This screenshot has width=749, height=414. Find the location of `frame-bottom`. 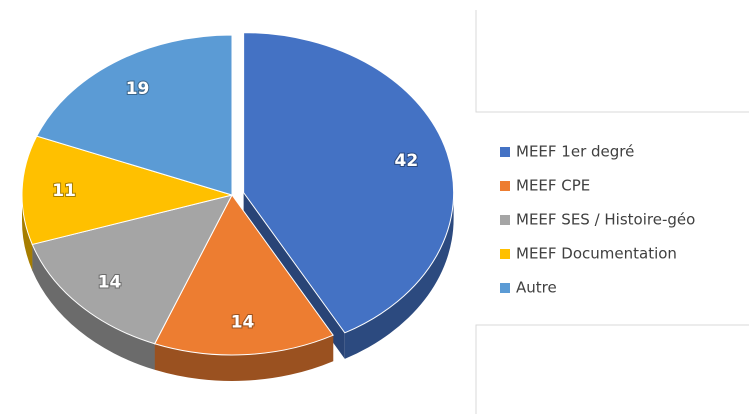

frame-bottom is located at coordinates (612, 369).